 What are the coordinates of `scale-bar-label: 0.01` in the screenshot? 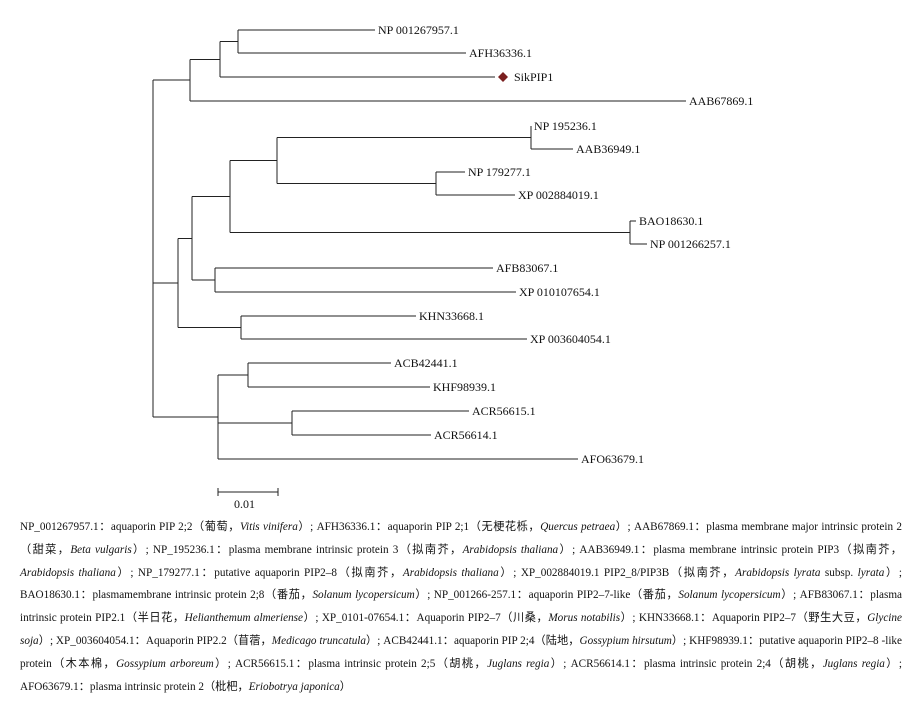 It's located at (244, 504).